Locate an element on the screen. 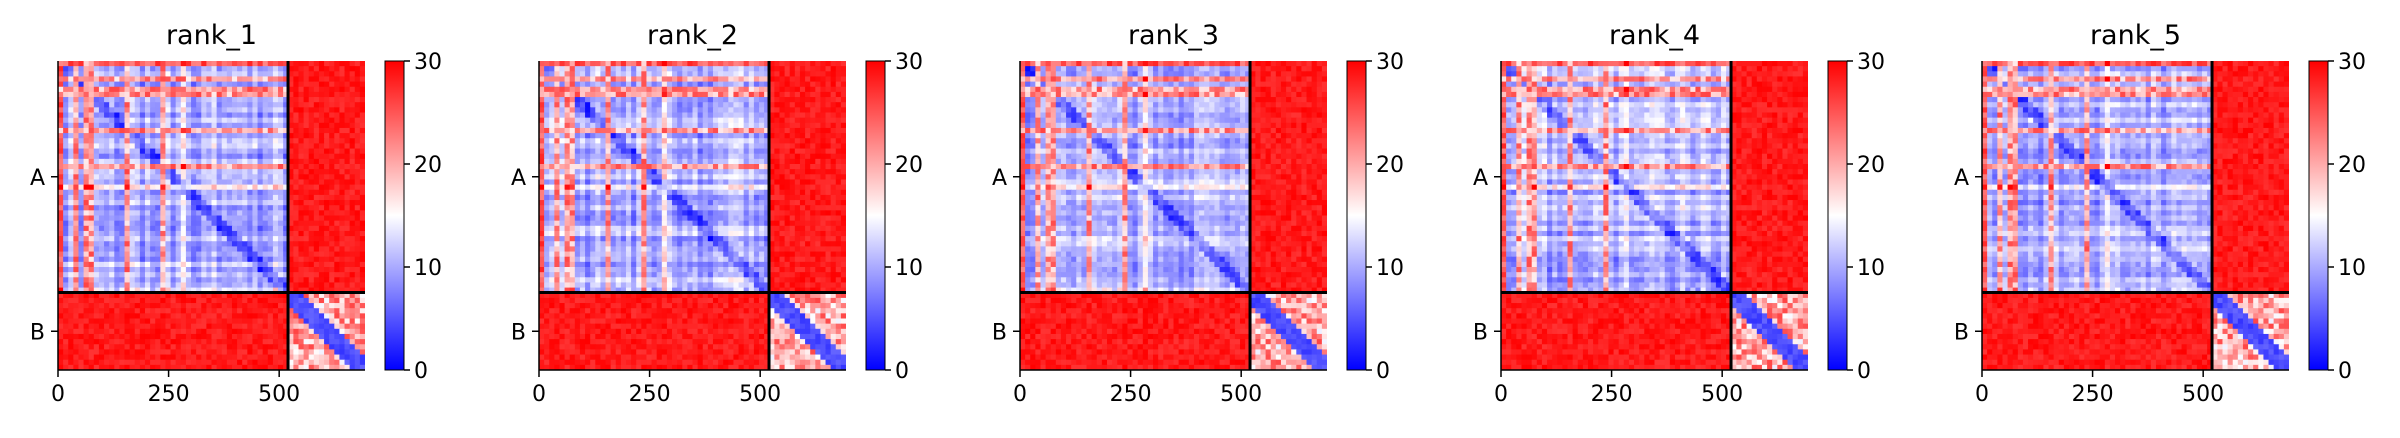 The height and width of the screenshot is (438, 2400). panel-title: rank_5 is located at coordinates (2135, 35).